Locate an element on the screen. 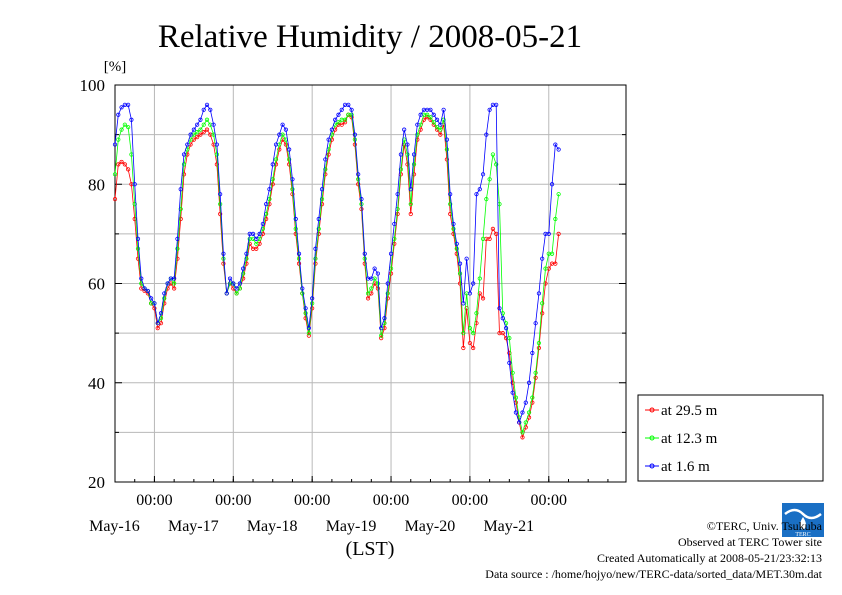 The image size is (842, 595). x-day-label: May-19 is located at coordinates (351, 526).